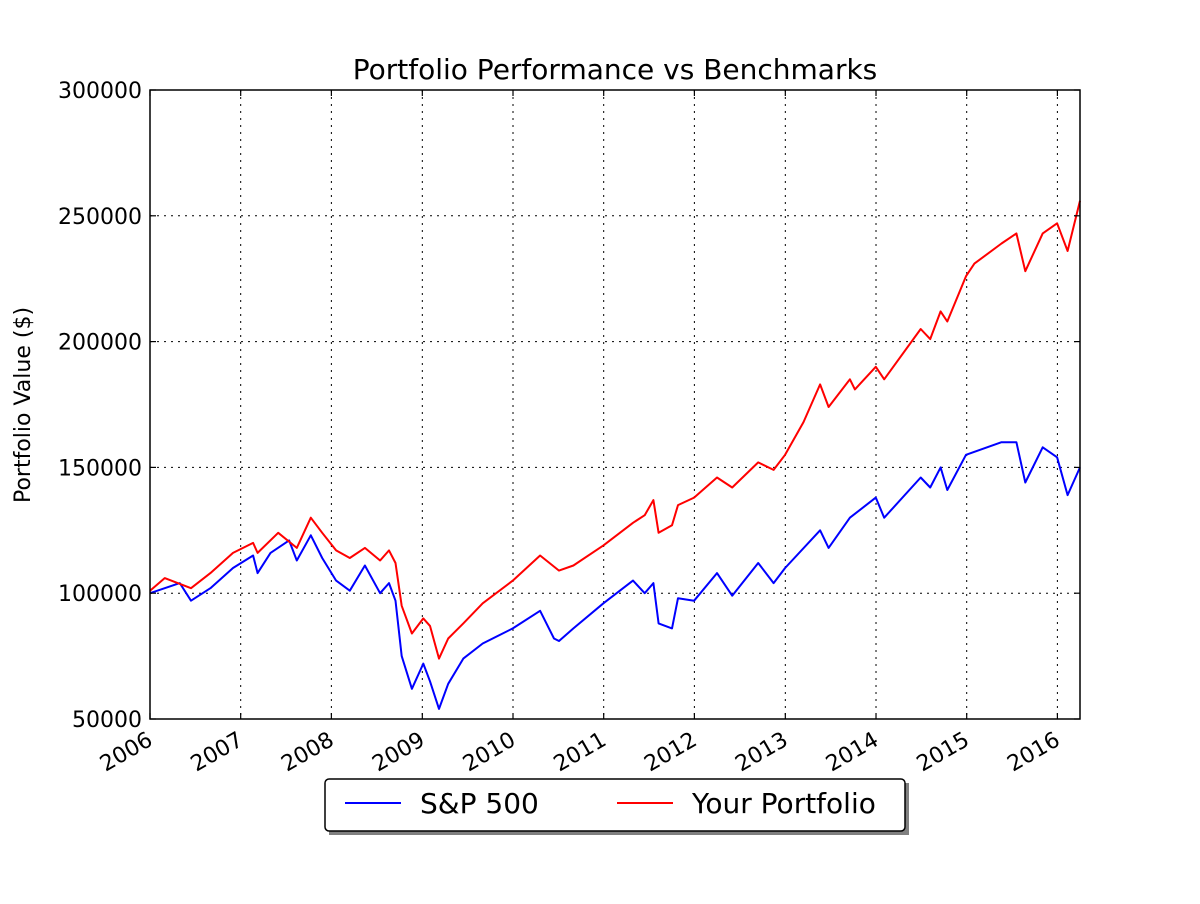 Image resolution: width=1200 pixels, height=904 pixels. I want to click on chart-title: Portfolio Performance vs Benchmarks, so click(615, 69).